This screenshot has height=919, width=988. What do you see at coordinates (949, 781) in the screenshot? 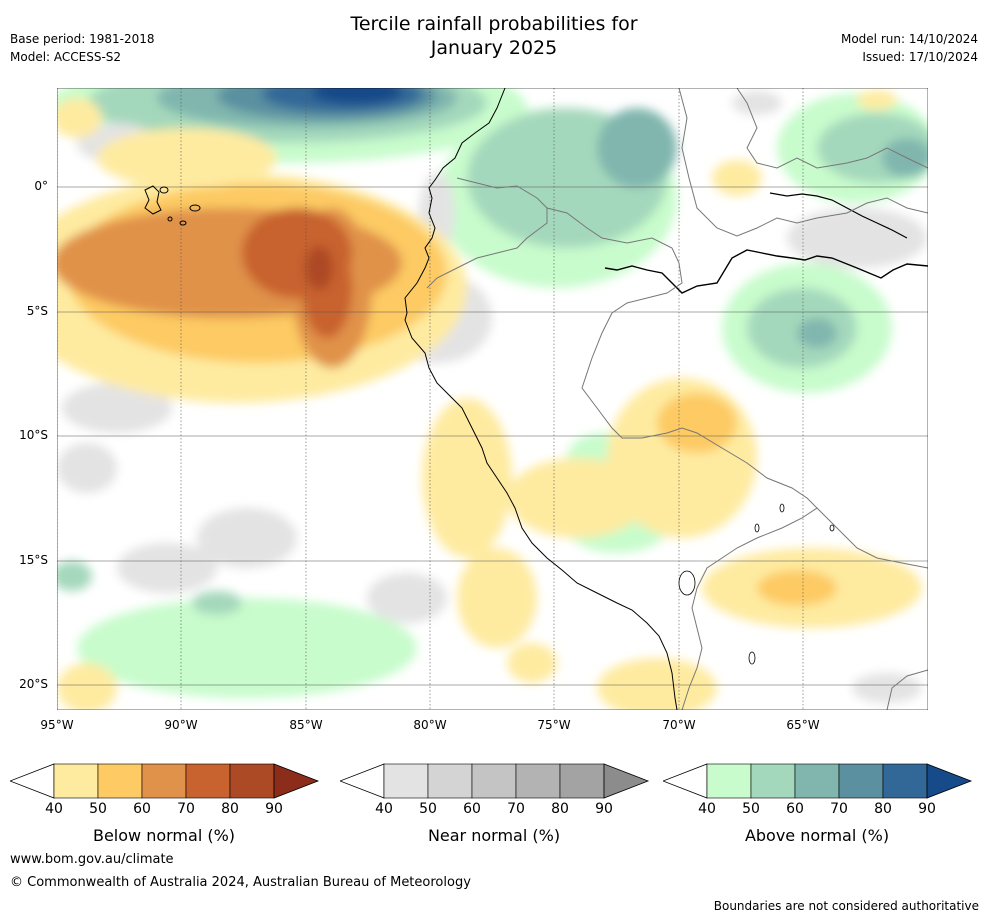
I see `colorbar-max-triangle` at bounding box center [949, 781].